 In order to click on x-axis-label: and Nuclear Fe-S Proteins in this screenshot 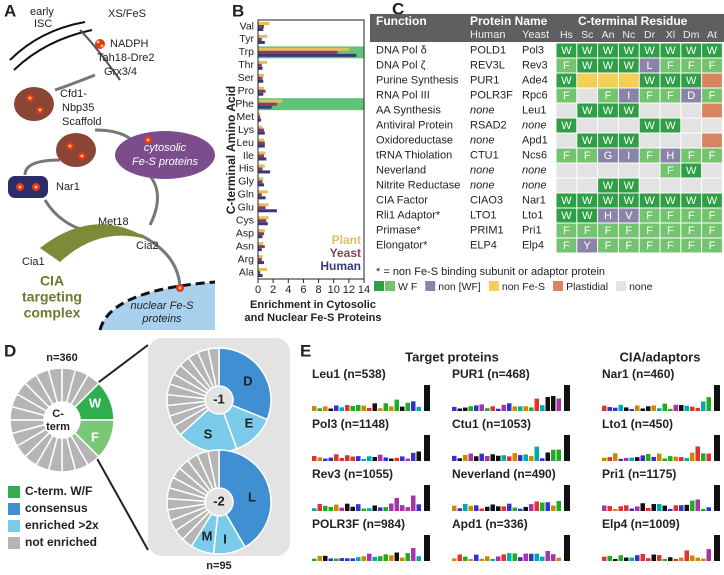, I will do `click(313, 318)`.